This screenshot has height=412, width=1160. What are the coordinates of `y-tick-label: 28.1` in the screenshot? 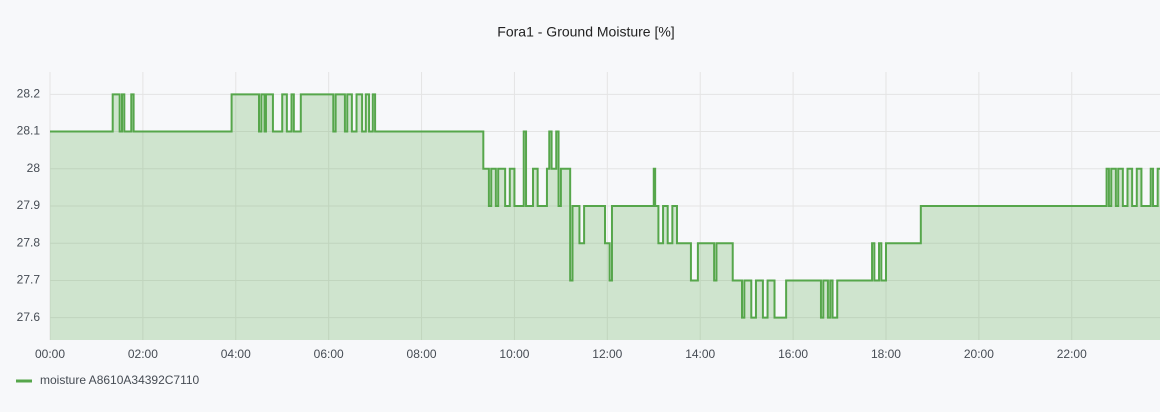 It's located at (29, 131).